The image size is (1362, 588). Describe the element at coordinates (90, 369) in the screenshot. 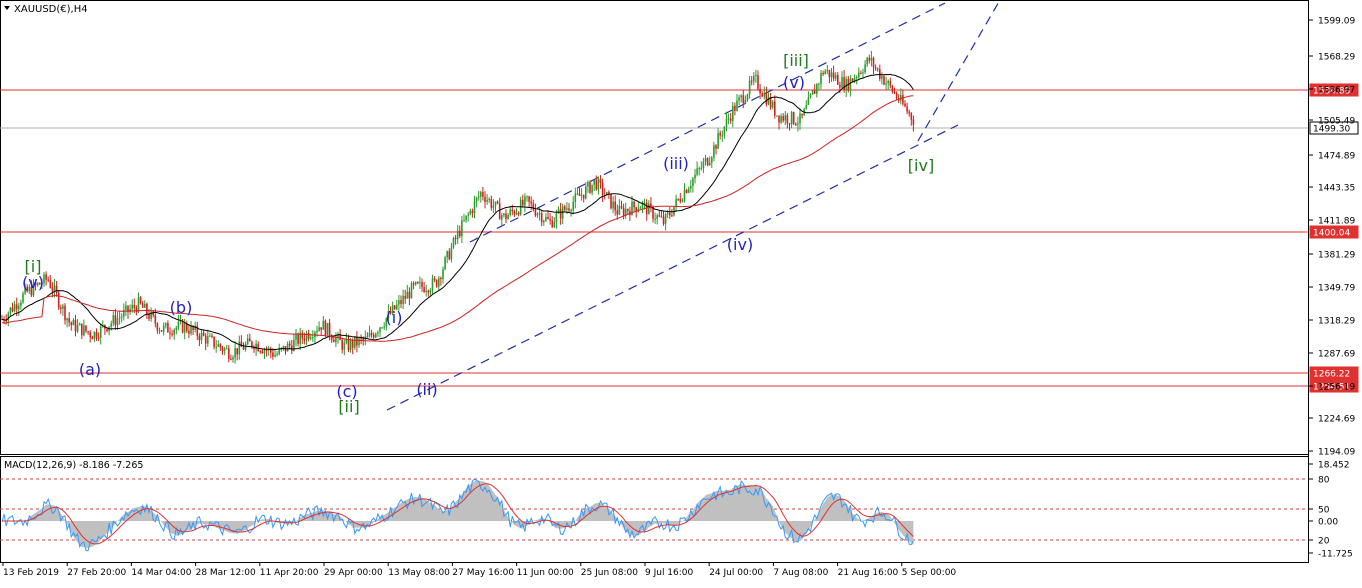

I see `wave-label: (a)` at that location.